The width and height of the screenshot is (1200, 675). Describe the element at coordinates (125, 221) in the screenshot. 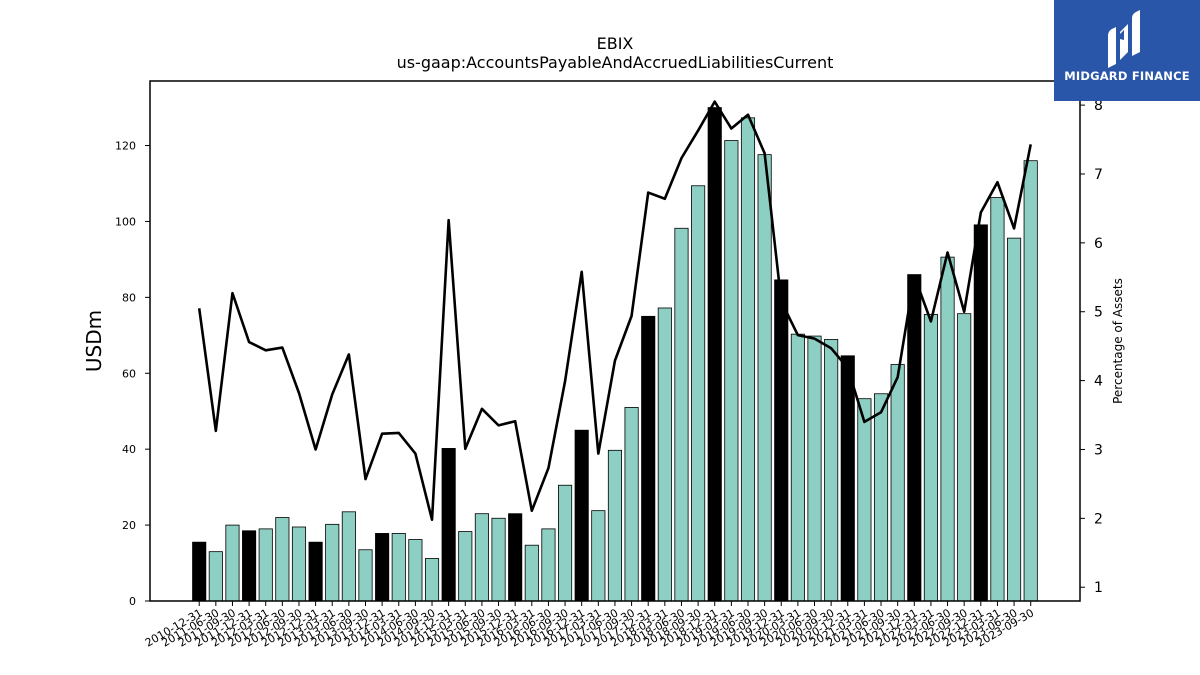

I see `y-tick-label: 100` at that location.